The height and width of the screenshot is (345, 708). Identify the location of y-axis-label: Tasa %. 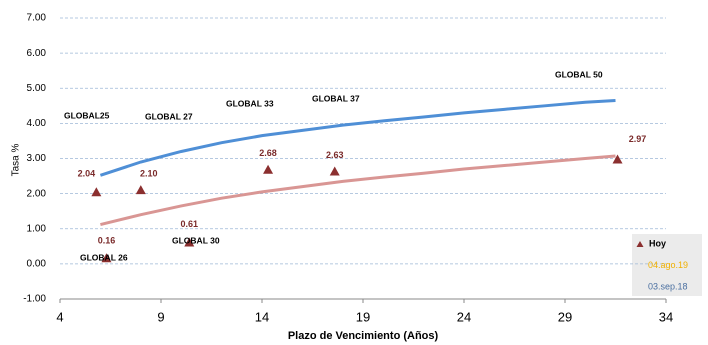
(16, 159).